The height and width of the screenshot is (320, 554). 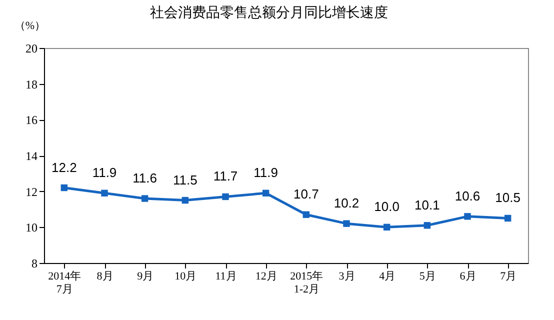 What do you see at coordinates (269, 13) in the screenshot?
I see `chart-title: 社会消费品零售总额分月同比增长速度` at bounding box center [269, 13].